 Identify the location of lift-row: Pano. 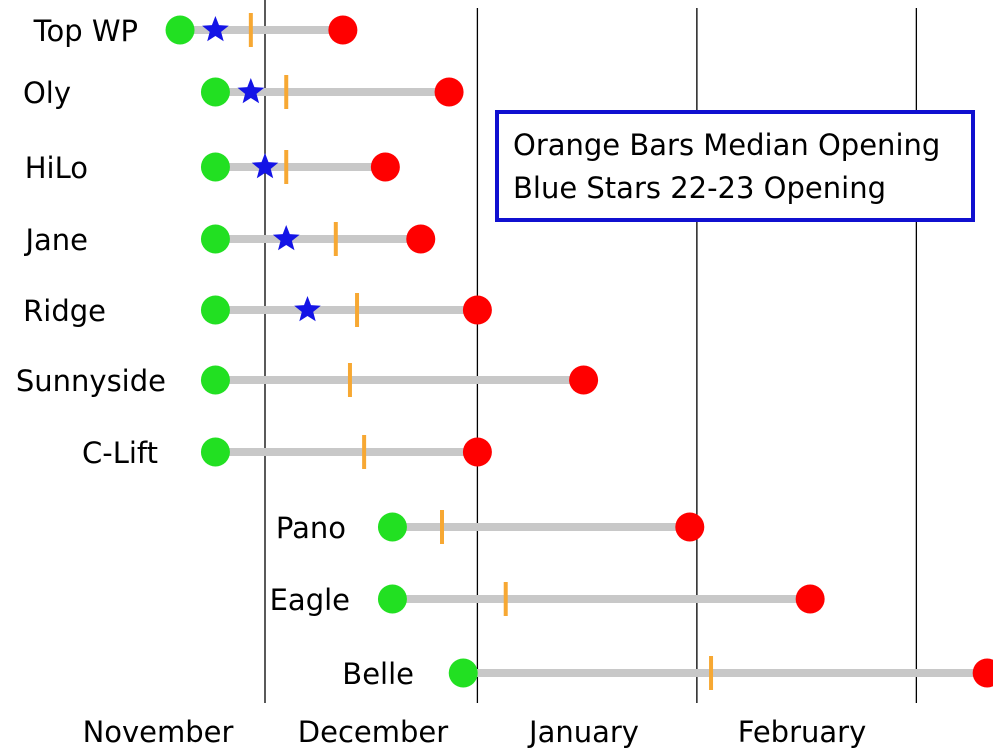
(490, 527).